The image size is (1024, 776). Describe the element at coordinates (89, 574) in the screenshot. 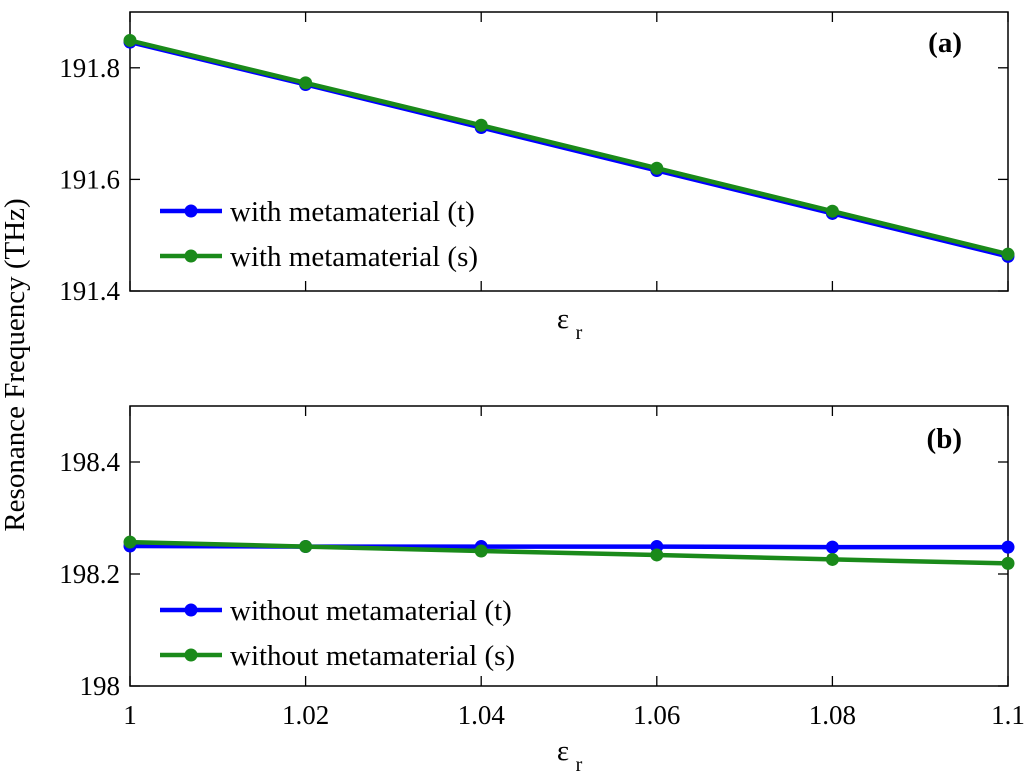

I see `y-tick-label: 198.2` at that location.